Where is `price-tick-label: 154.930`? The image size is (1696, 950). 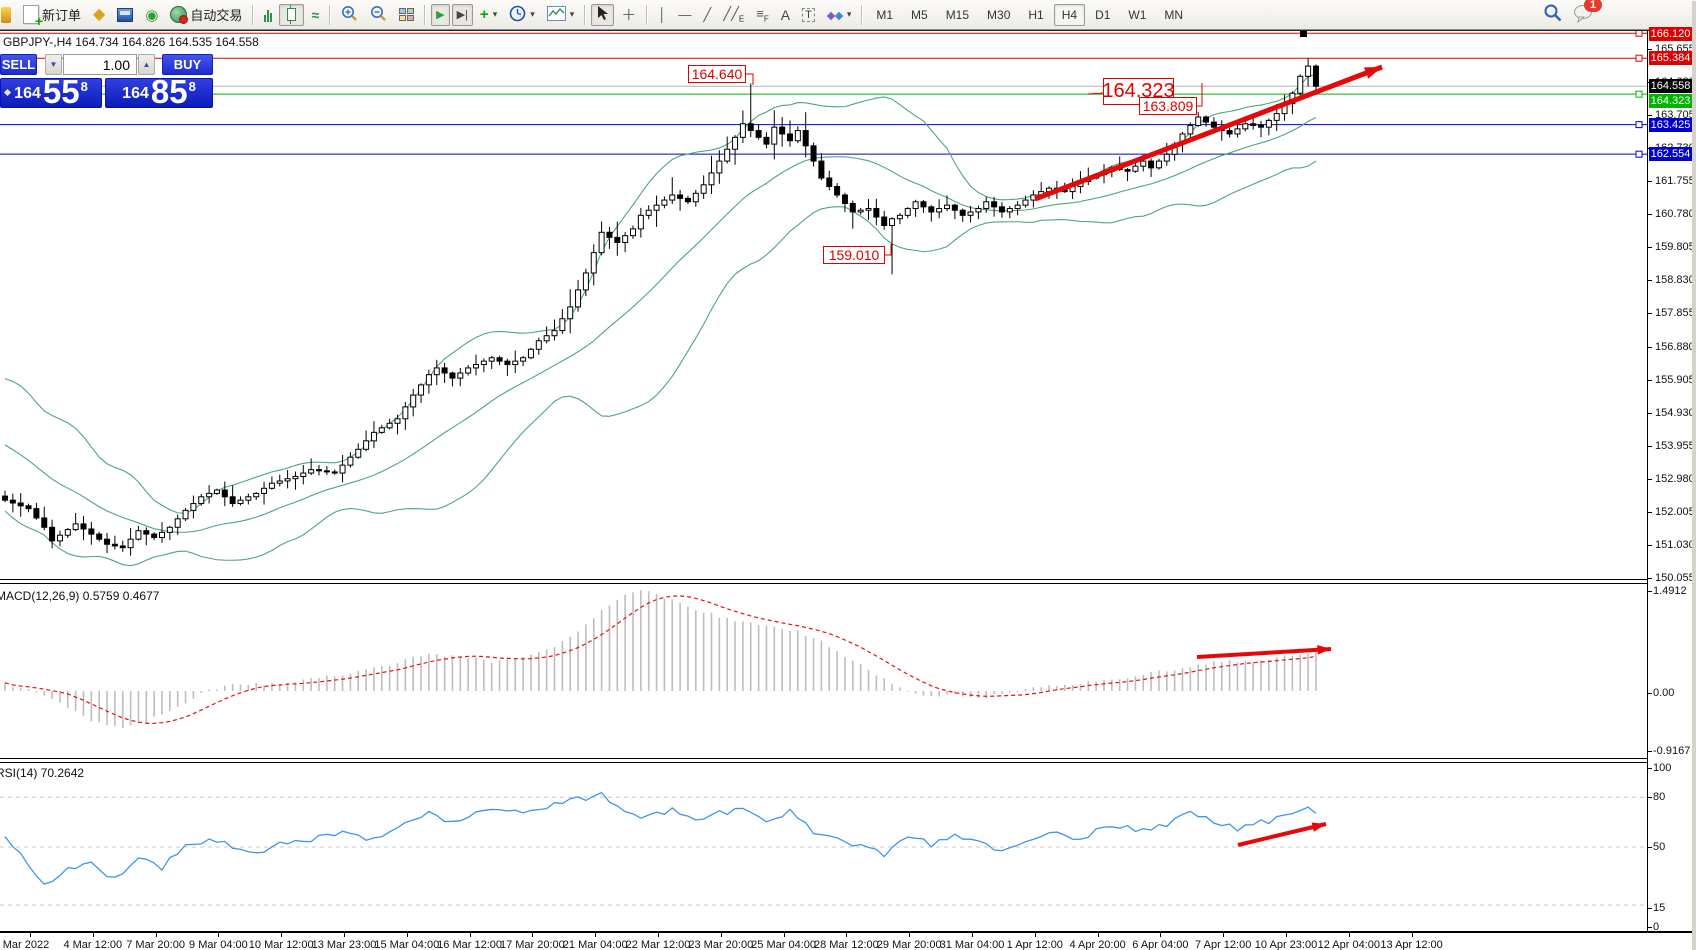
price-tick-label: 154.930 is located at coordinates (1675, 412).